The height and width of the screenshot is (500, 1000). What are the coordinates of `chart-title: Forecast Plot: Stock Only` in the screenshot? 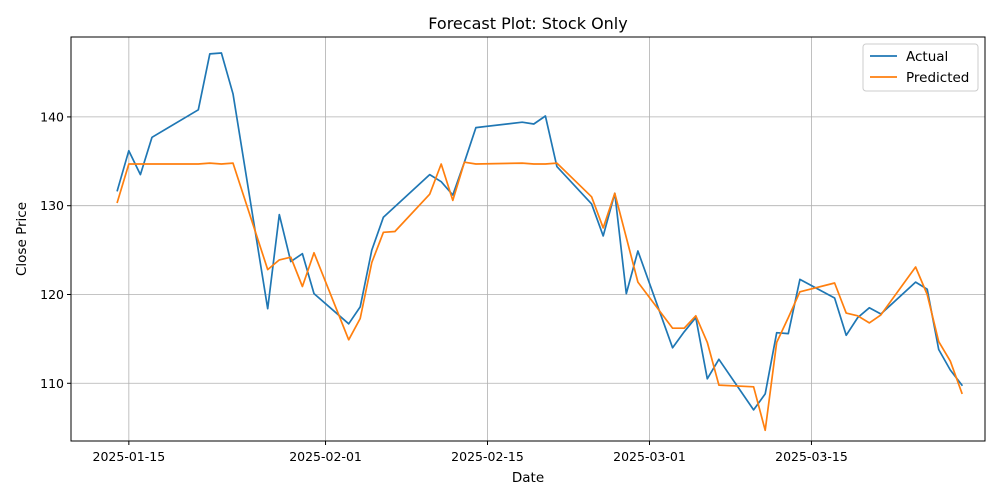 It's located at (527, 23).